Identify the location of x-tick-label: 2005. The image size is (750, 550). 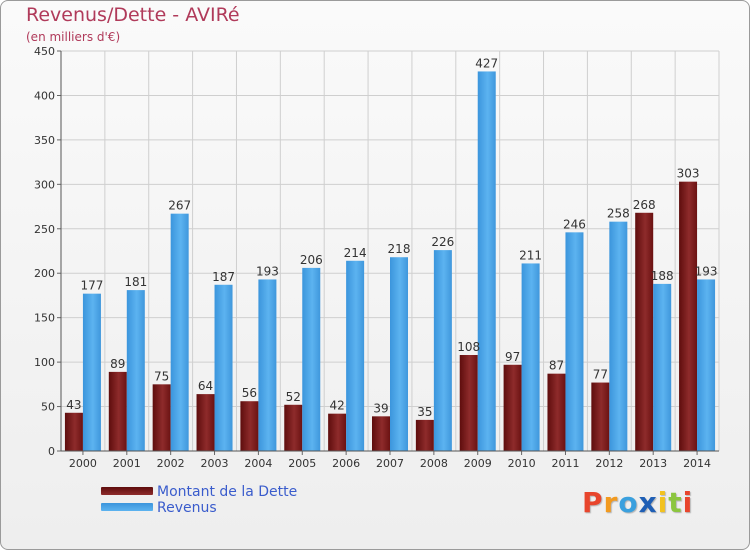
(302, 463).